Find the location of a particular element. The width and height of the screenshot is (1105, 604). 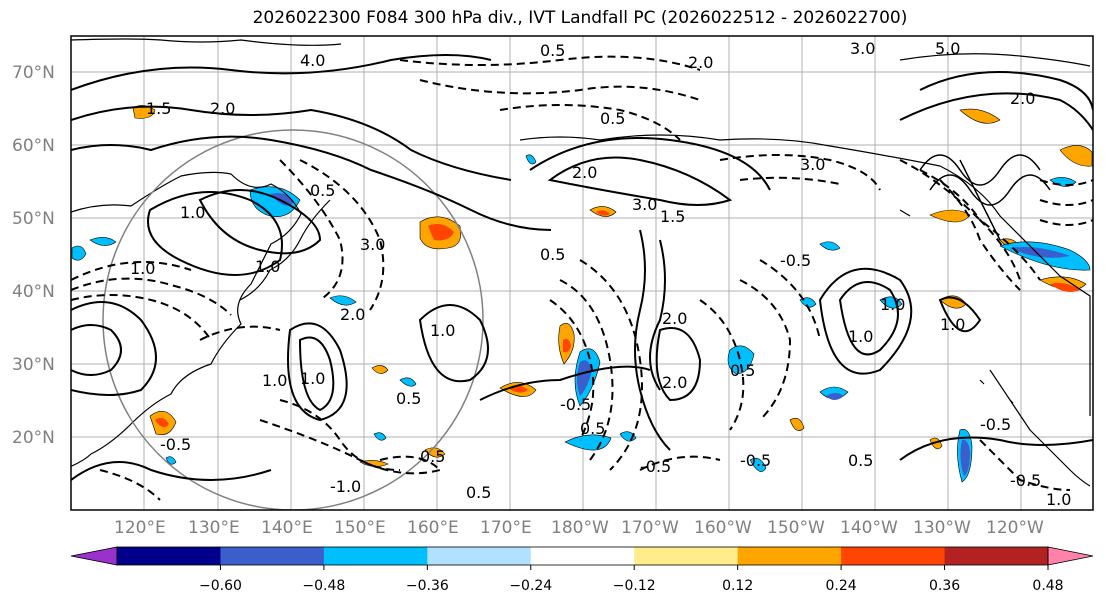

colorbar-tick-label: −0.60 is located at coordinates (220, 586).